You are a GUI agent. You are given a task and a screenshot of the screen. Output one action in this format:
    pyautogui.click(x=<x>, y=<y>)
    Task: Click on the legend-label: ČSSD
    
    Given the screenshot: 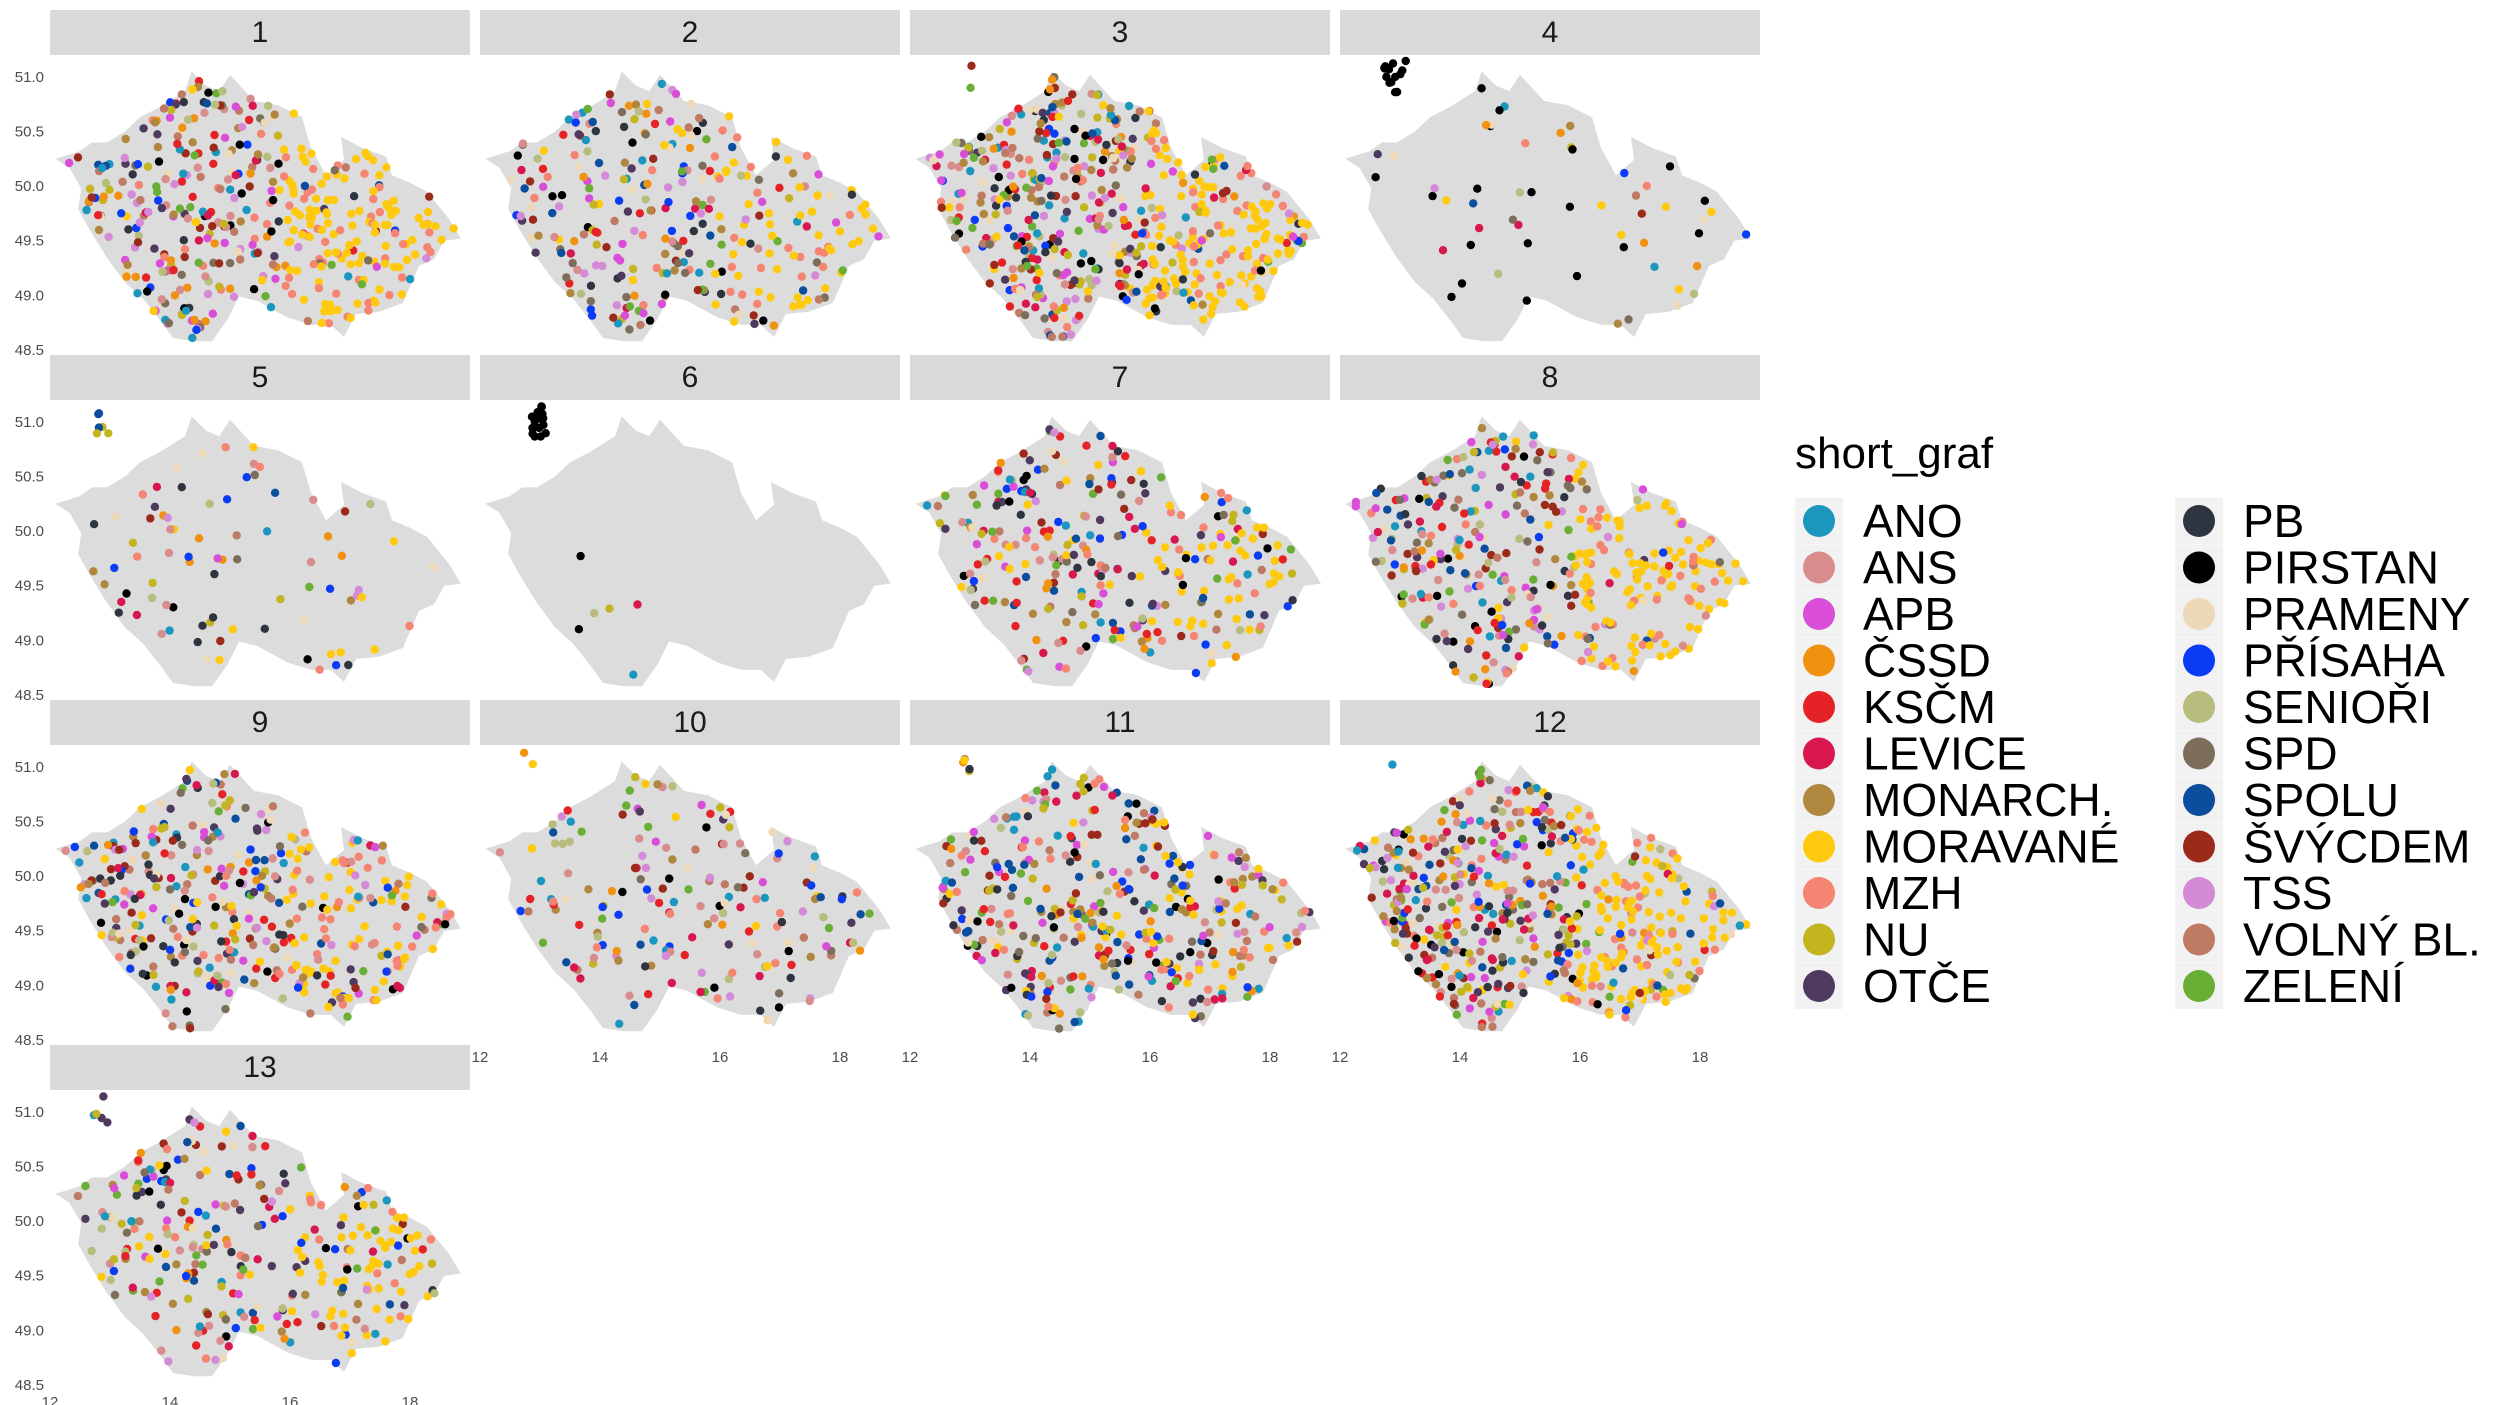 What is the action you would take?
    pyautogui.click(x=1927, y=661)
    